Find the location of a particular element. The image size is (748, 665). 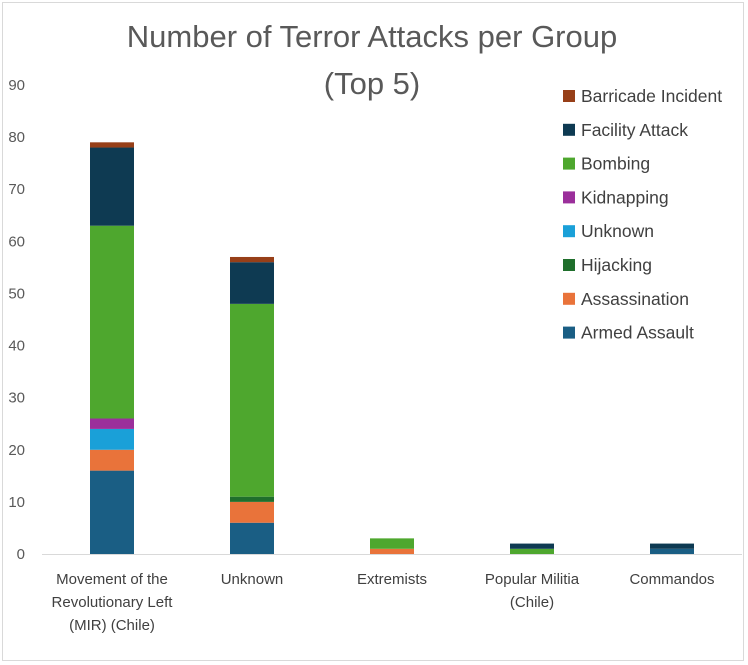

legend-item: Unknown is located at coordinates (608, 231).